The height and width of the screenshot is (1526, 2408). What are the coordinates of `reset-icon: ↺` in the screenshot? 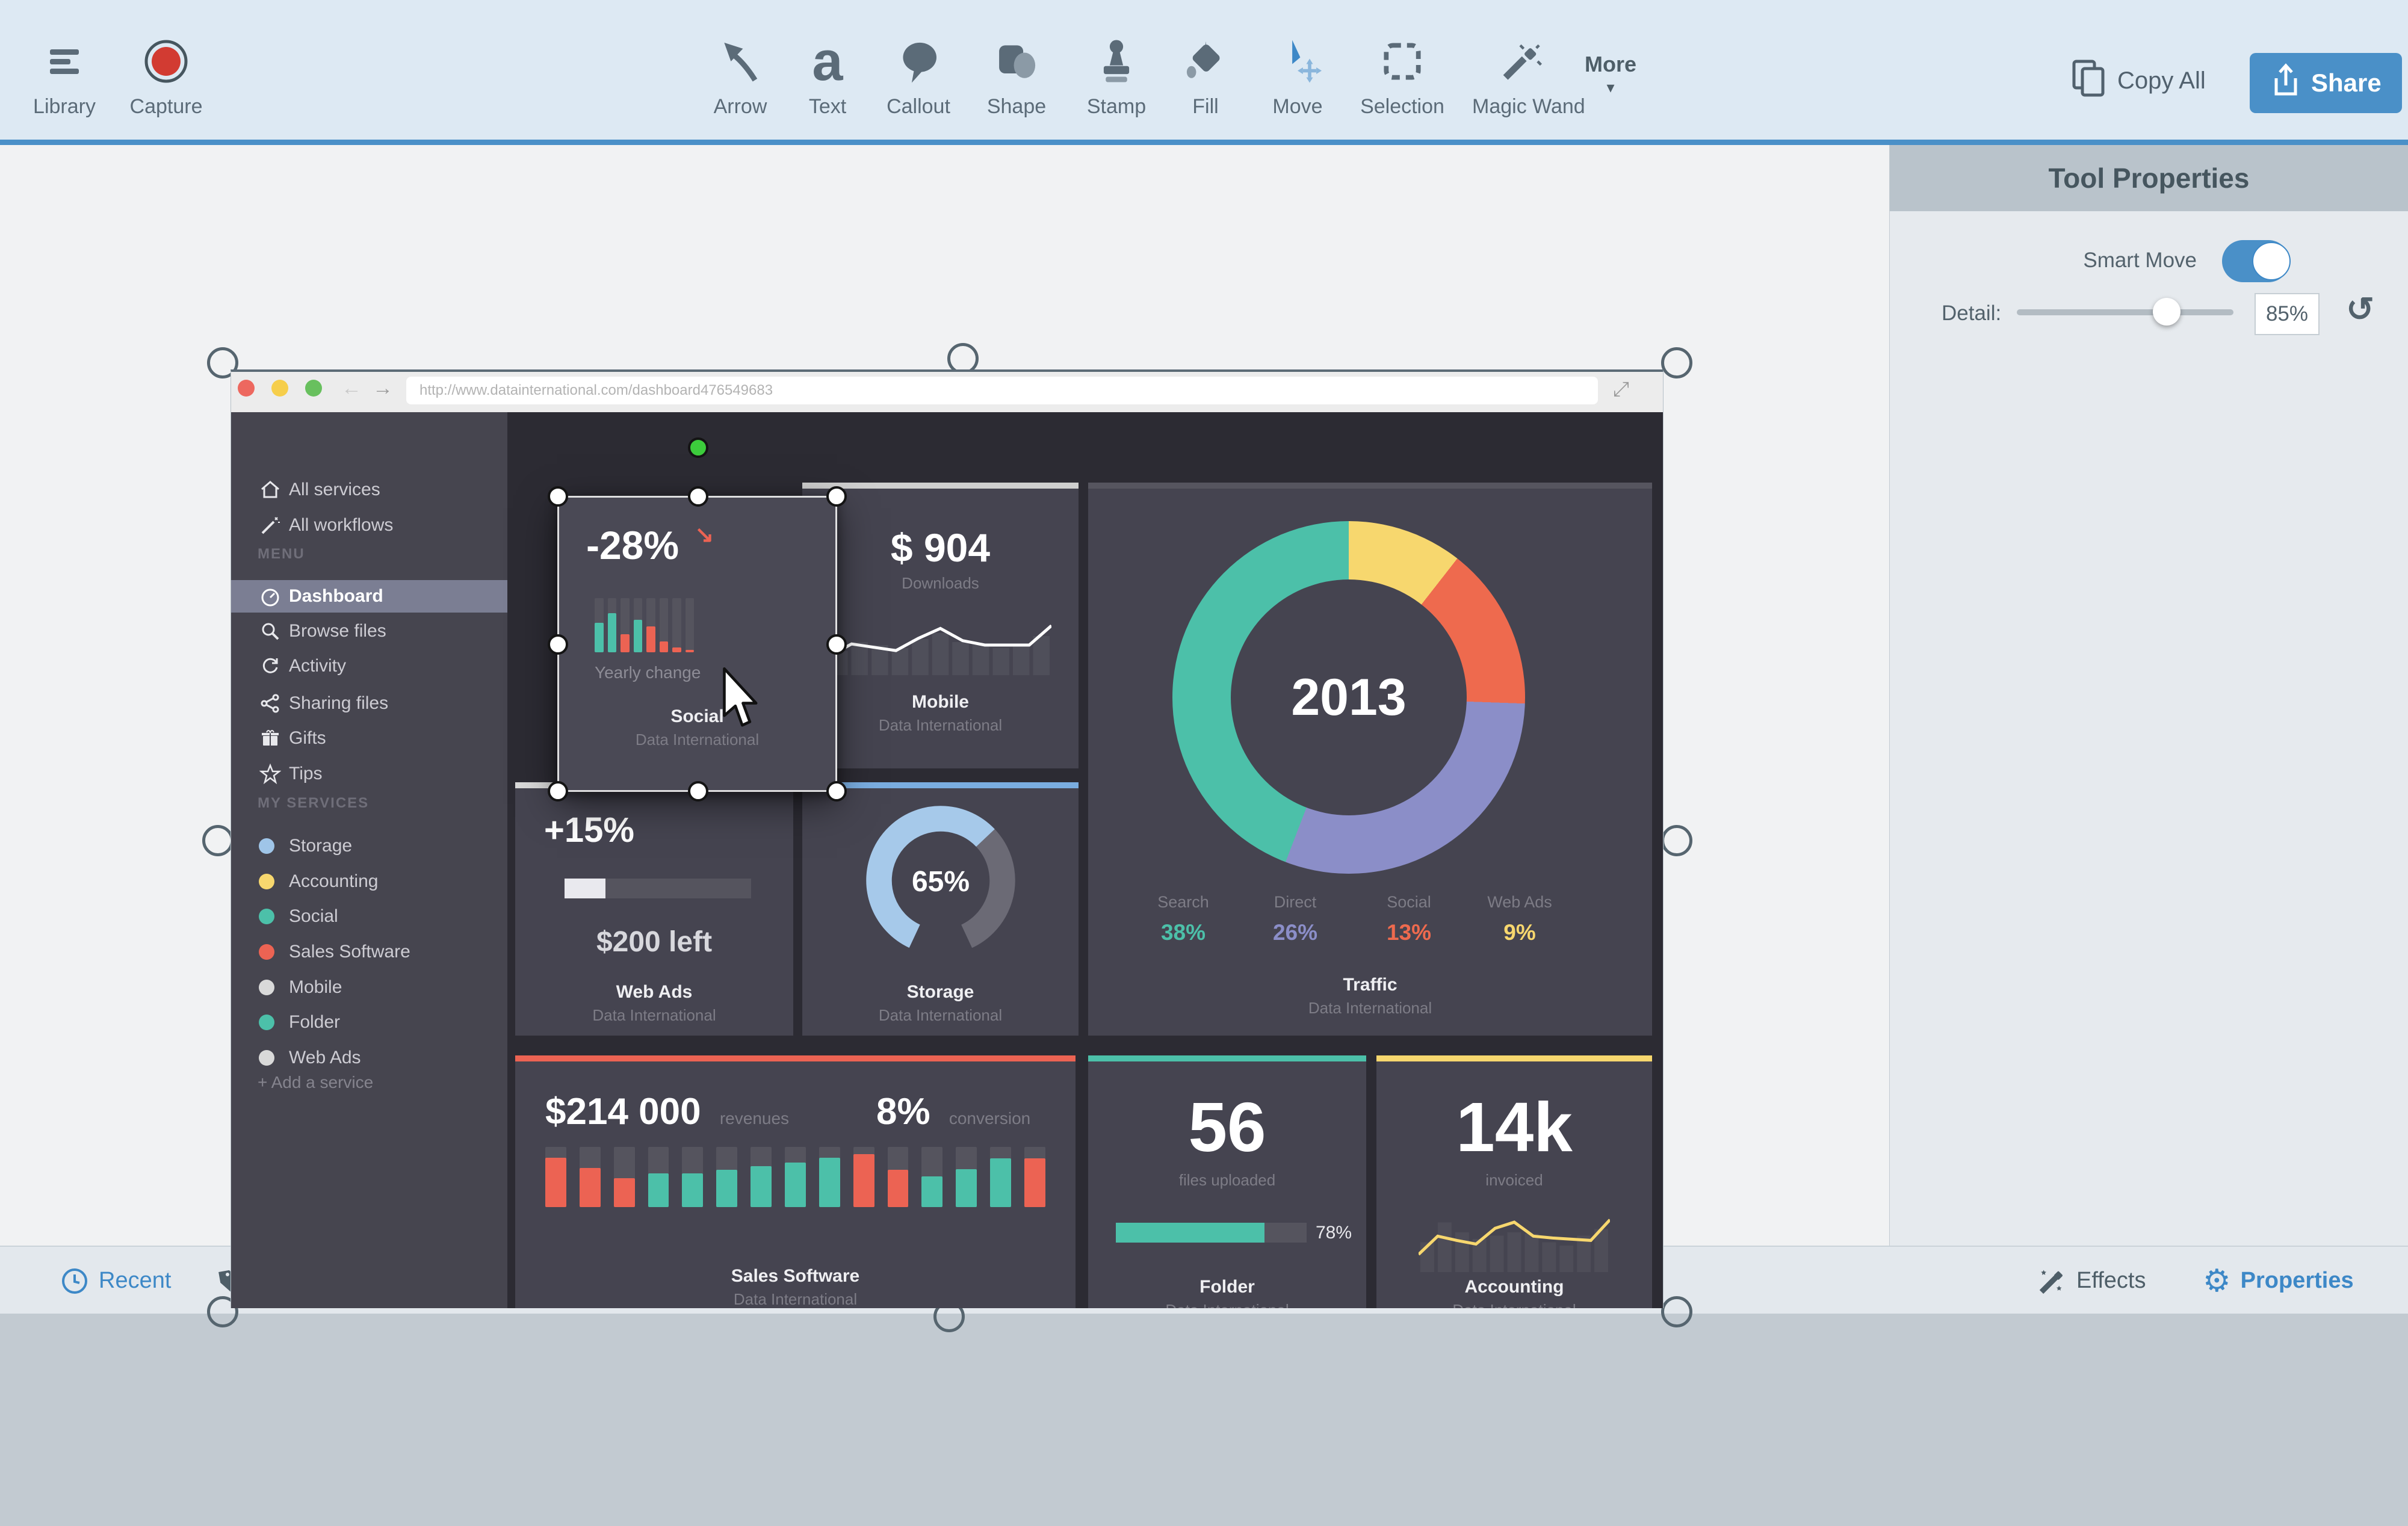 It's located at (2360, 309).